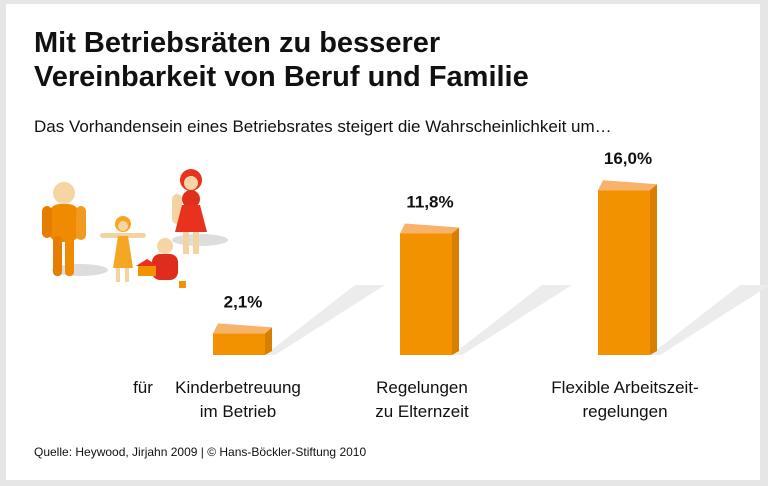 The width and height of the screenshot is (768, 486). Describe the element at coordinates (135, 228) in the screenshot. I see `family-illustration` at that location.